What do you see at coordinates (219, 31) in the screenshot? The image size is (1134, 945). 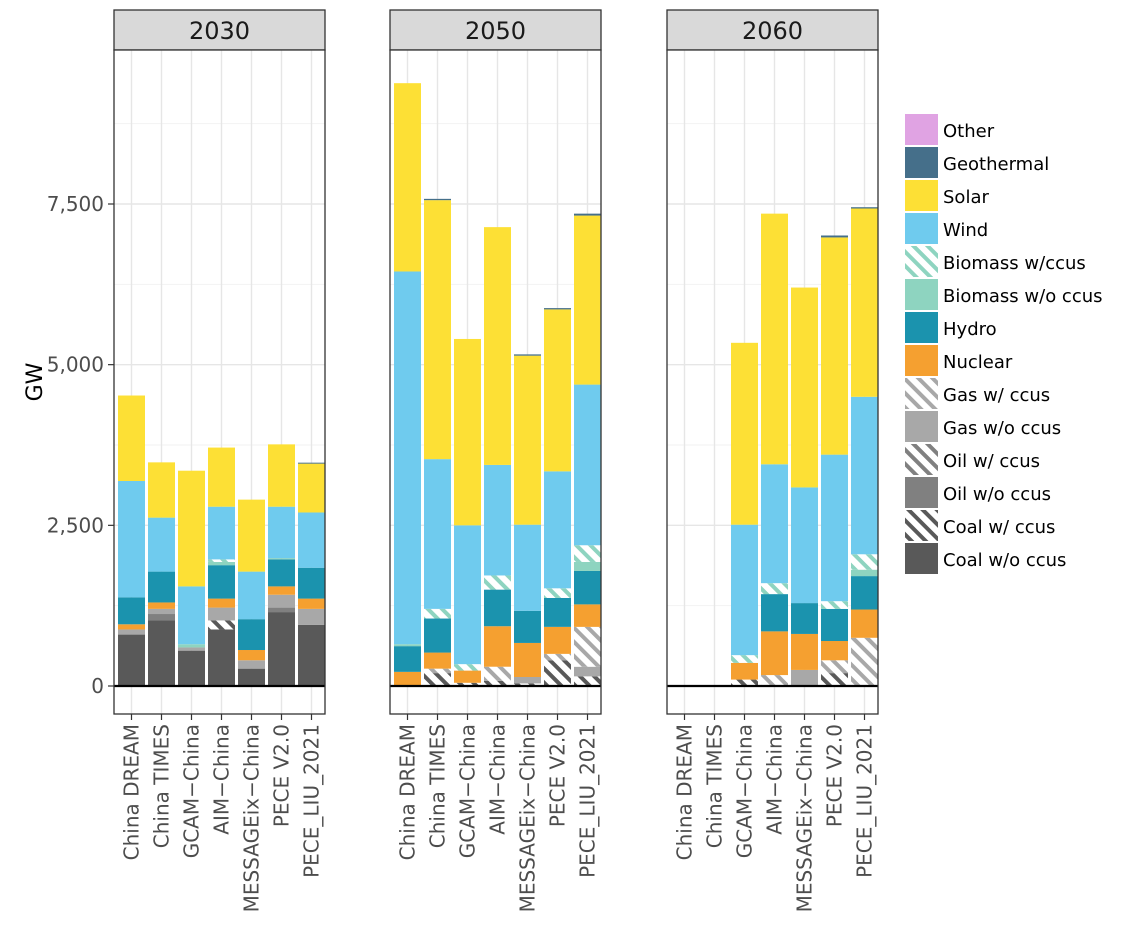 I see `panel-title: 2030` at bounding box center [219, 31].